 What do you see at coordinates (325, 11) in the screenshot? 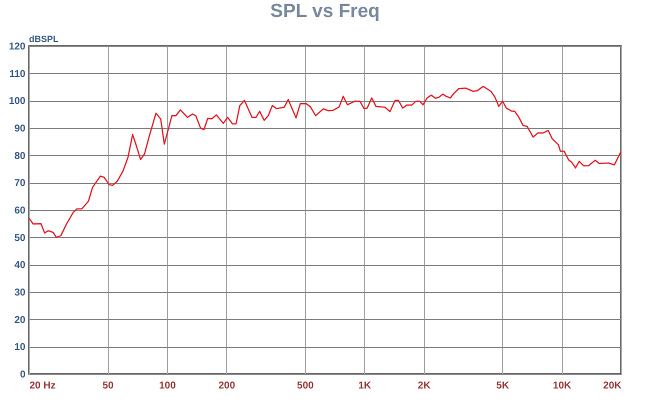
I see `chart-title: SPL vs Freq` at bounding box center [325, 11].